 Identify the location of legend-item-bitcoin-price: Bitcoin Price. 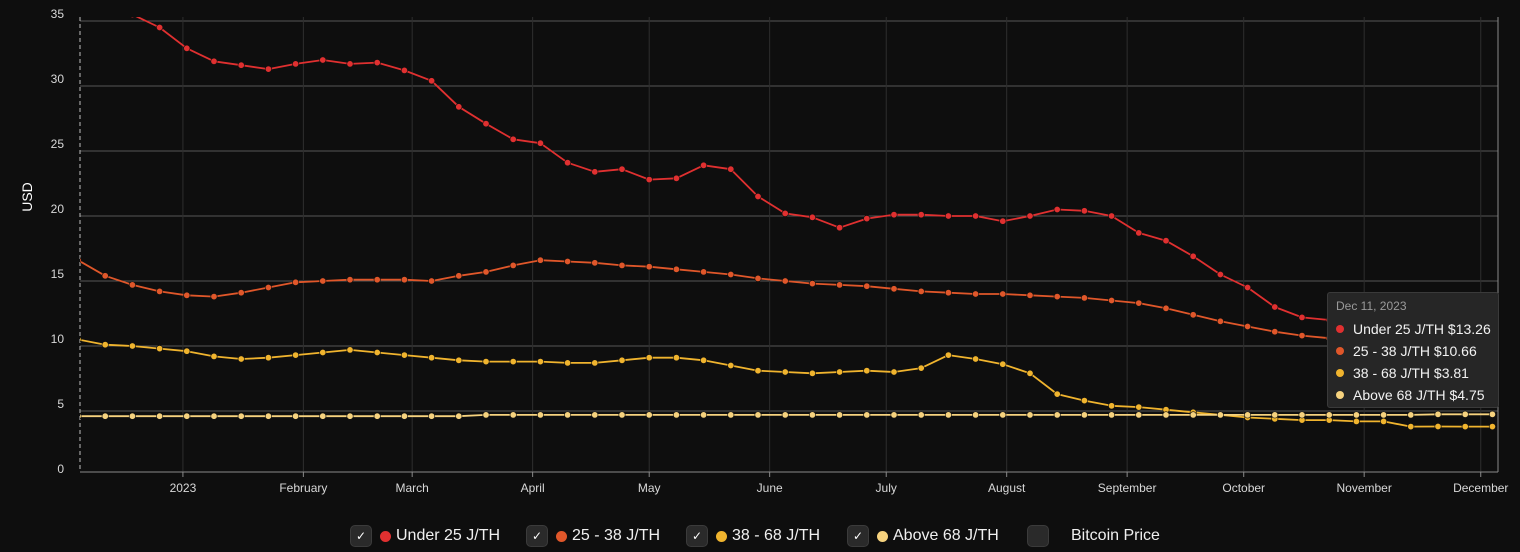
(1093, 536).